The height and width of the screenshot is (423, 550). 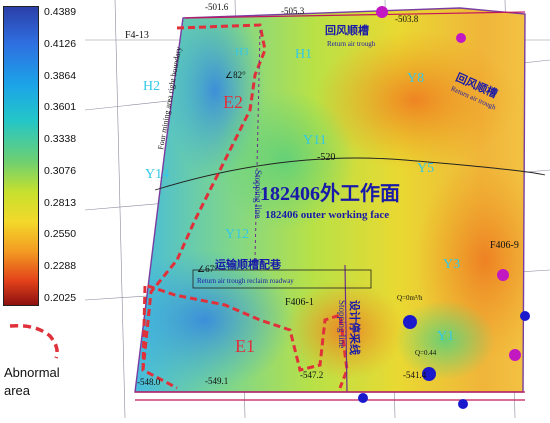 I want to click on angle-label: ∠82°, so click(x=235, y=75).